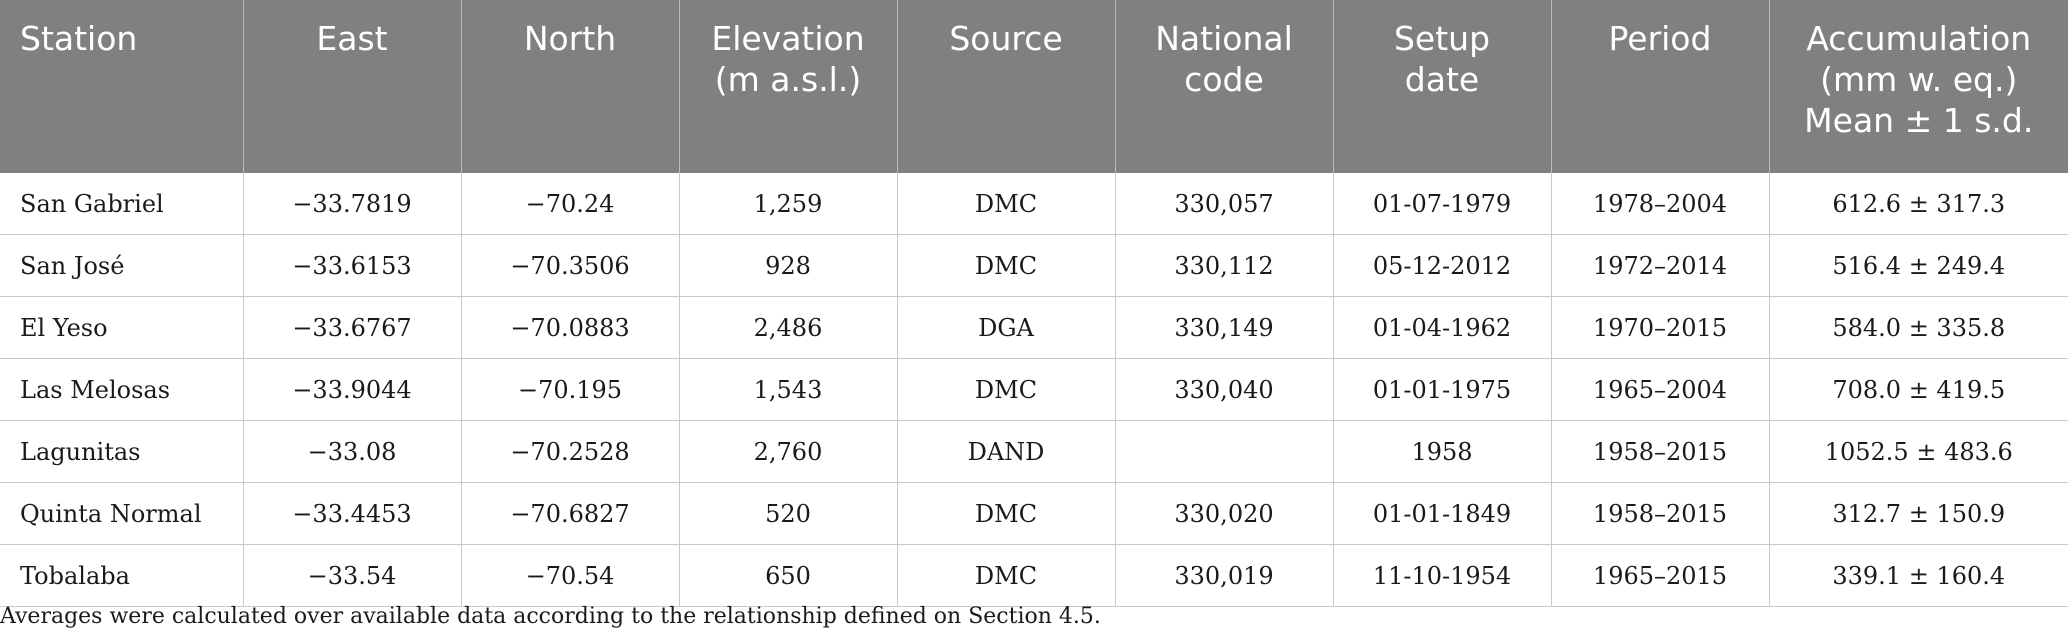 Image resolution: width=2068 pixels, height=643 pixels. Describe the element at coordinates (1918, 389) in the screenshot. I see `cell-accumulation: 708.0 ± 419.5` at that location.